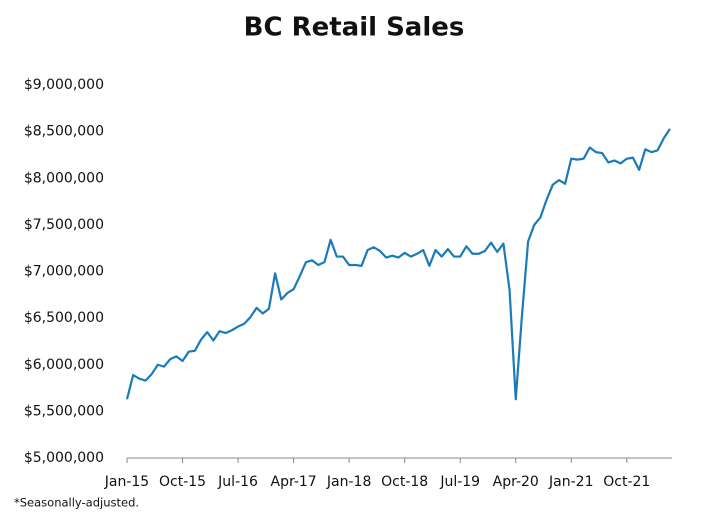  I want to click on y-tick-label: $5,000,000, so click(64, 458).